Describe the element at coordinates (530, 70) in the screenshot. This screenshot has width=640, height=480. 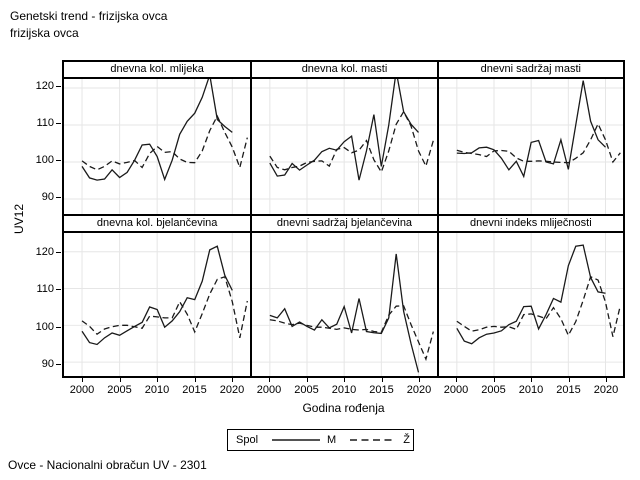
I see `panel-header: dnevni sadržaj masti` at that location.